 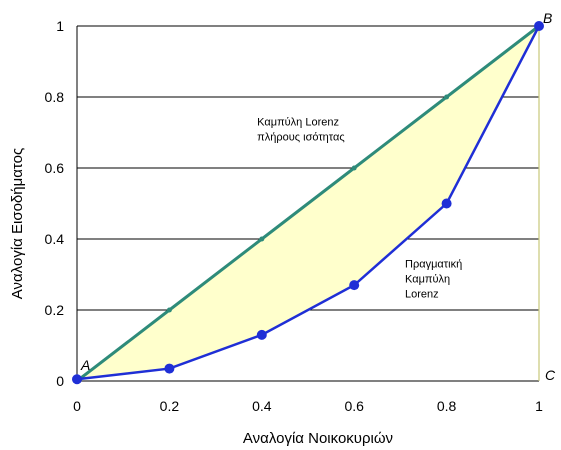 What do you see at coordinates (60, 26) in the screenshot?
I see `y-tick-label: 1` at bounding box center [60, 26].